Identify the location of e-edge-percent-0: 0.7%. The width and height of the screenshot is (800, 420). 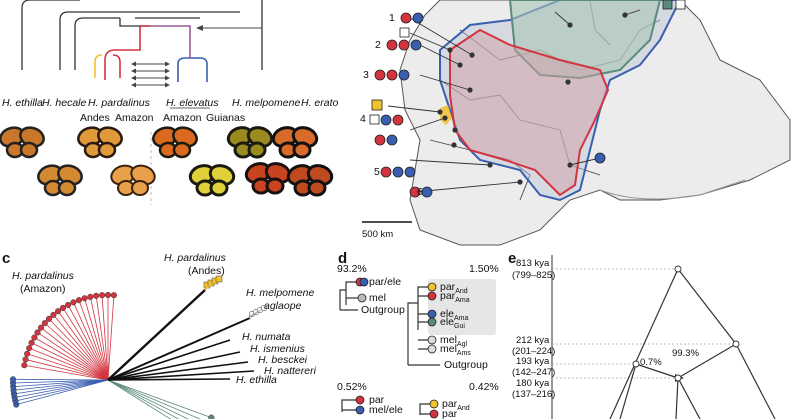
(651, 362).